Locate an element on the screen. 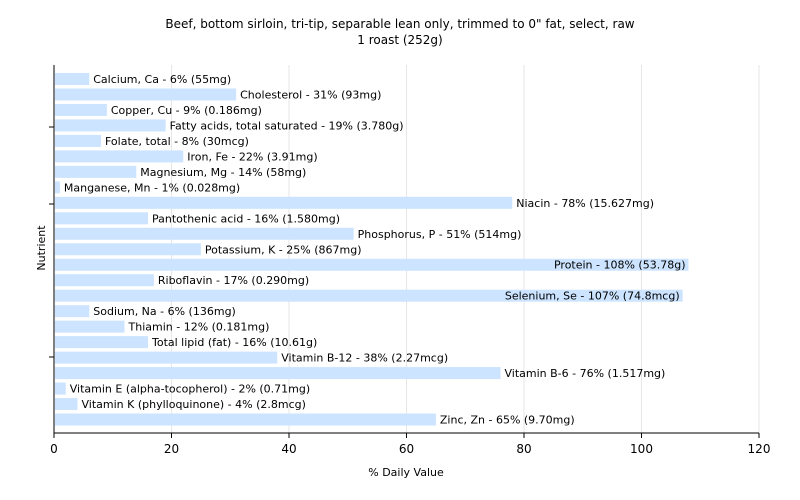 This screenshot has height=500, width=800. bar-label: Cholesterol - 31% (93mg) is located at coordinates (310, 94).